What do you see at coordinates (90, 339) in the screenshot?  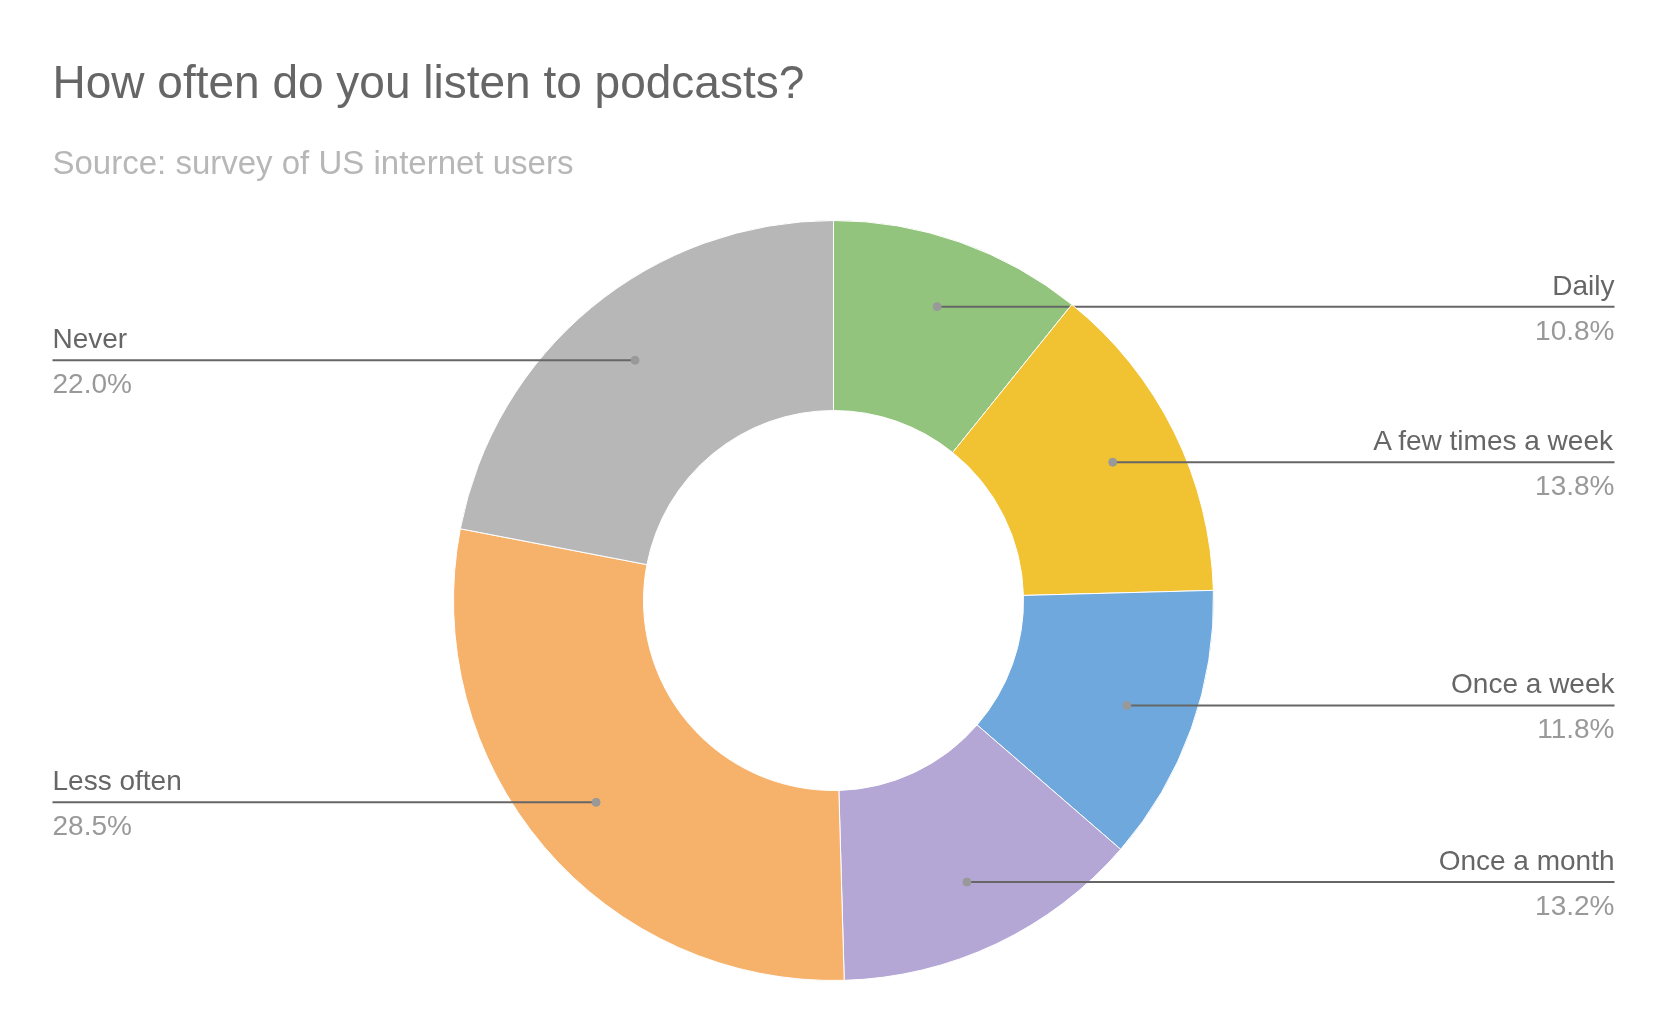 I see `slice-label: Never` at bounding box center [90, 339].